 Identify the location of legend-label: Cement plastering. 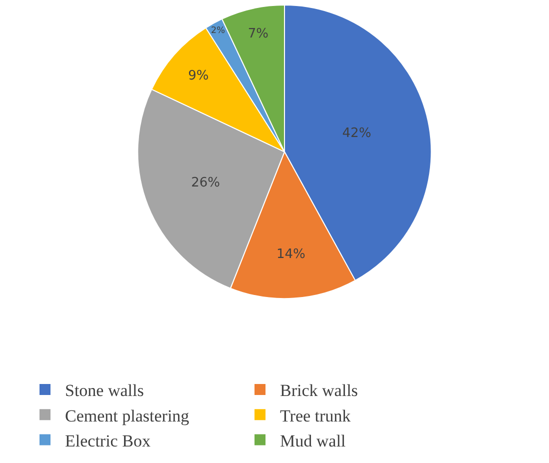
(127, 416).